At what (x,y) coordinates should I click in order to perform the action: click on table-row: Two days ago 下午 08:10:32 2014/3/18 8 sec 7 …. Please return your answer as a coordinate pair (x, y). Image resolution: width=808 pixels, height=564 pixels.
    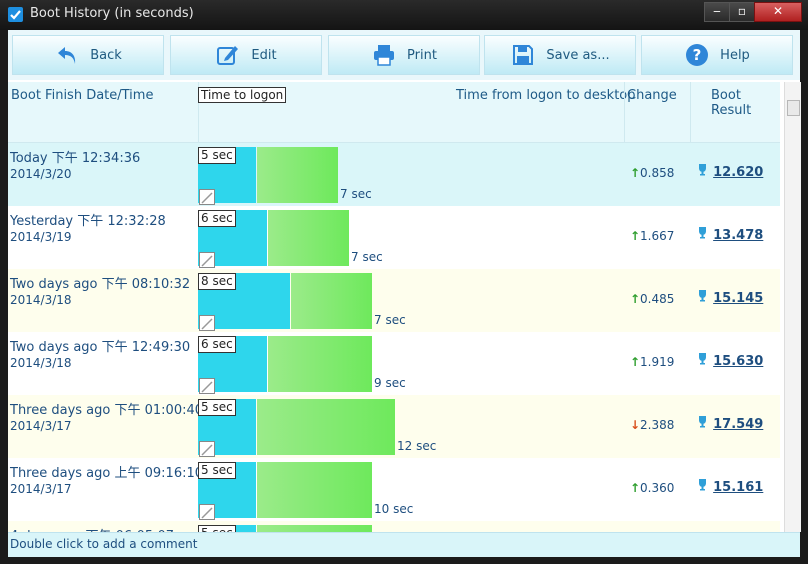
    Looking at the image, I should click on (394, 300).